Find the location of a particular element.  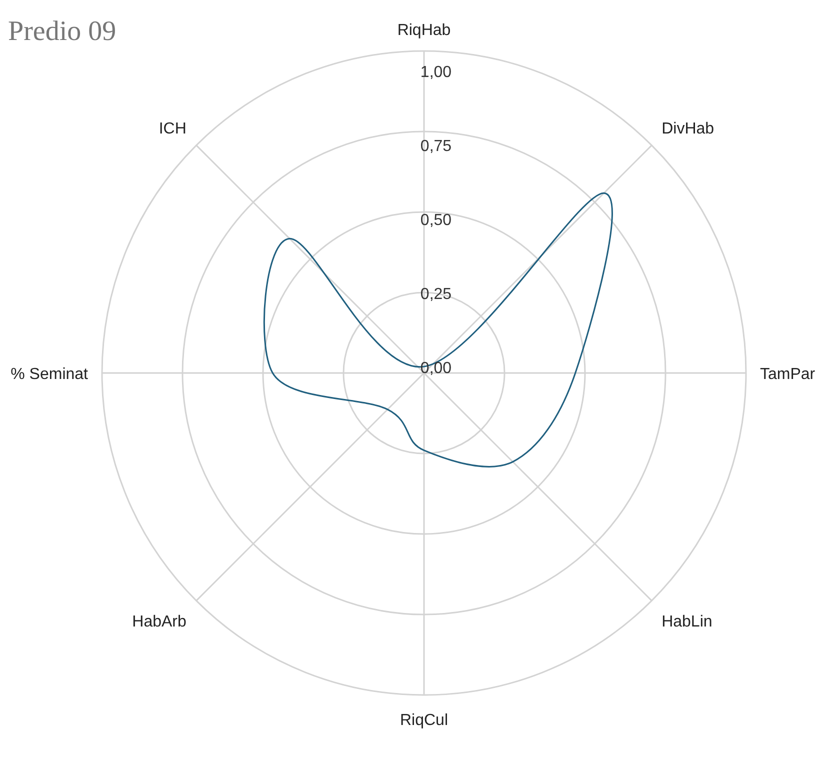

y-tick-label: 0,75 is located at coordinates (436, 146).